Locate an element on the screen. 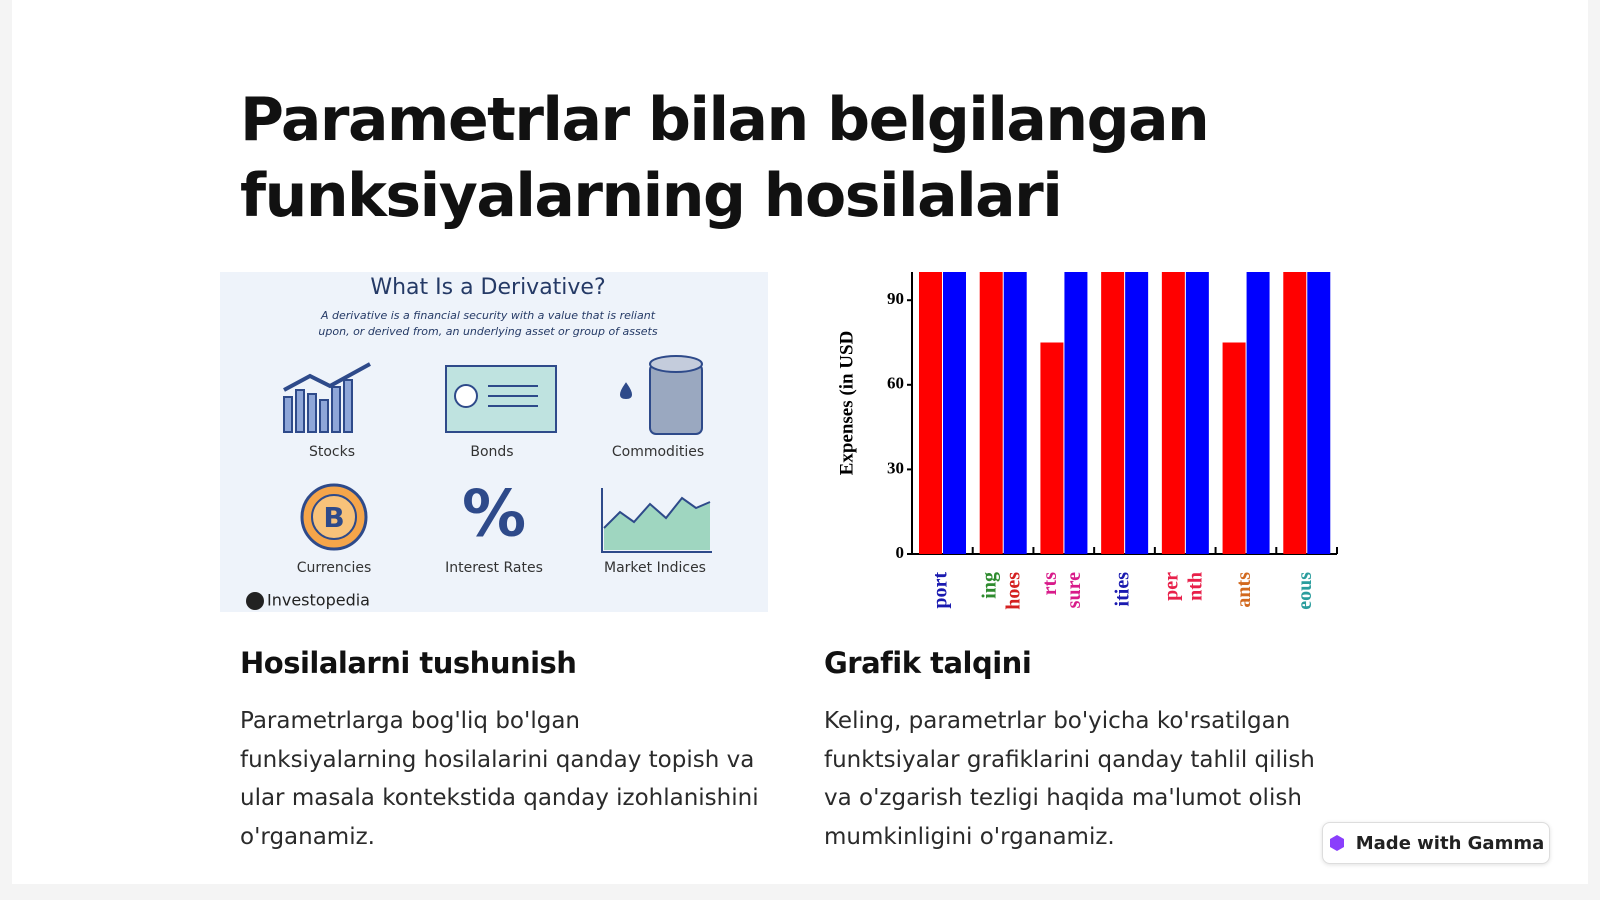 This screenshot has width=1600, height=900. item-label: Bonds is located at coordinates (491, 452).